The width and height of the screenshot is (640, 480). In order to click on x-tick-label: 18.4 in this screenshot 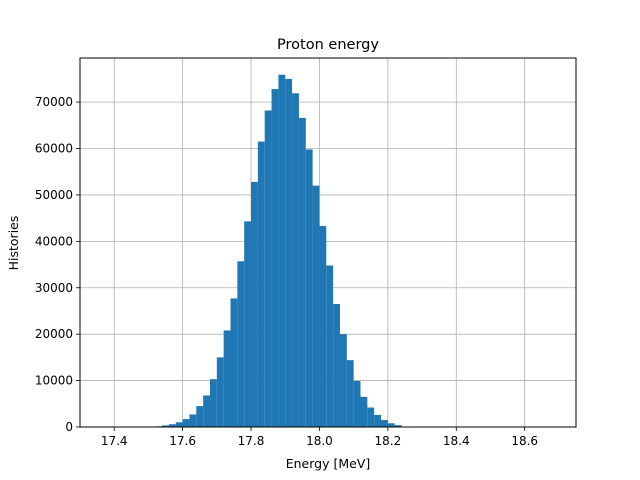, I will do `click(456, 441)`.